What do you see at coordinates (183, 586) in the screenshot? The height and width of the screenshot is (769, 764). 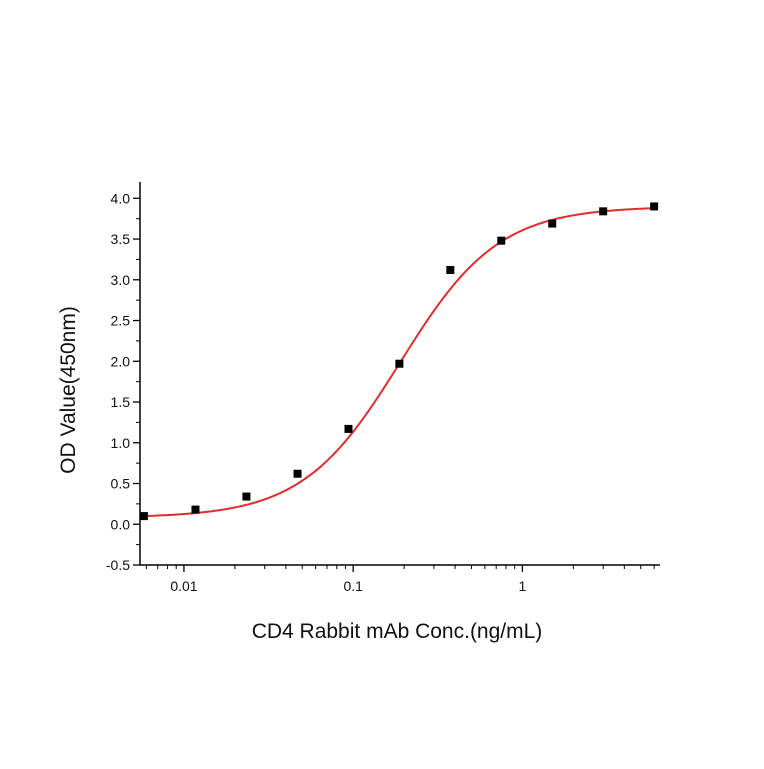 I see `x-tick-label: 0.01` at bounding box center [183, 586].